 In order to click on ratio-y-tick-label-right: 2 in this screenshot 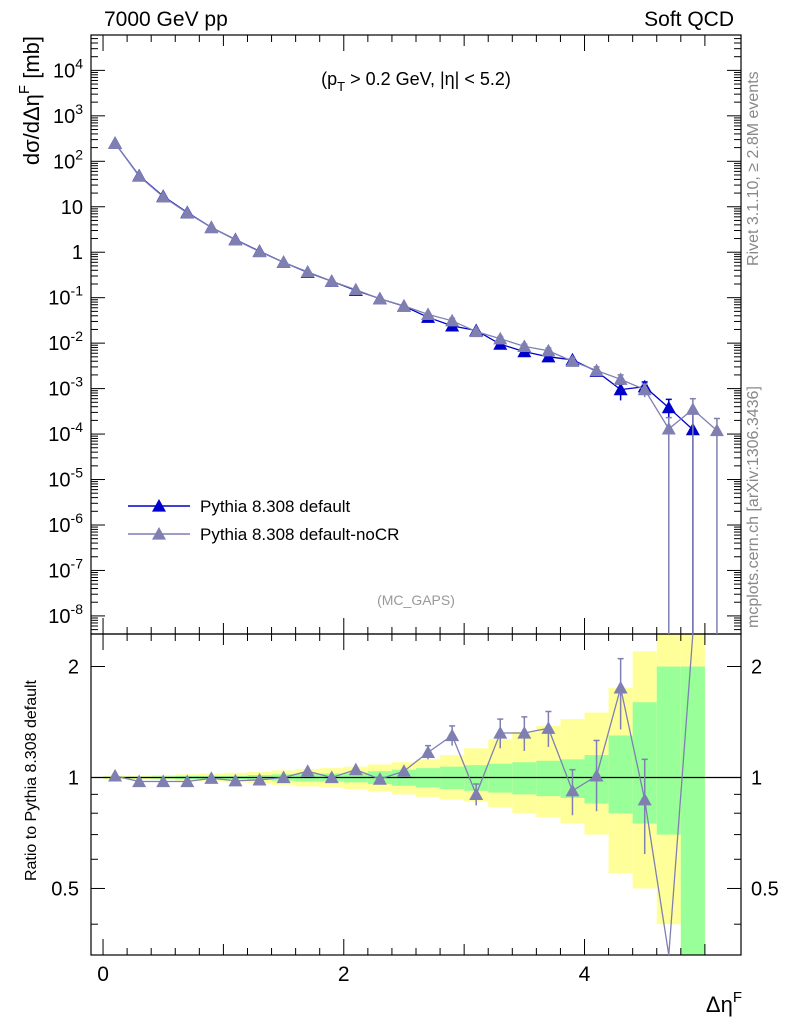, I will do `click(756, 667)`.